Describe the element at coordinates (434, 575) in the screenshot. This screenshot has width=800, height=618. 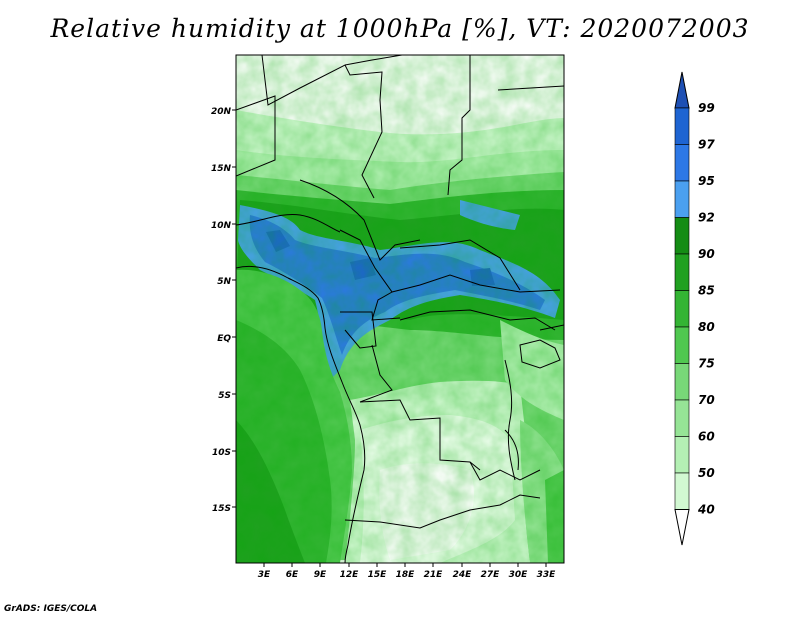
I see `lon-label: 21E` at that location.